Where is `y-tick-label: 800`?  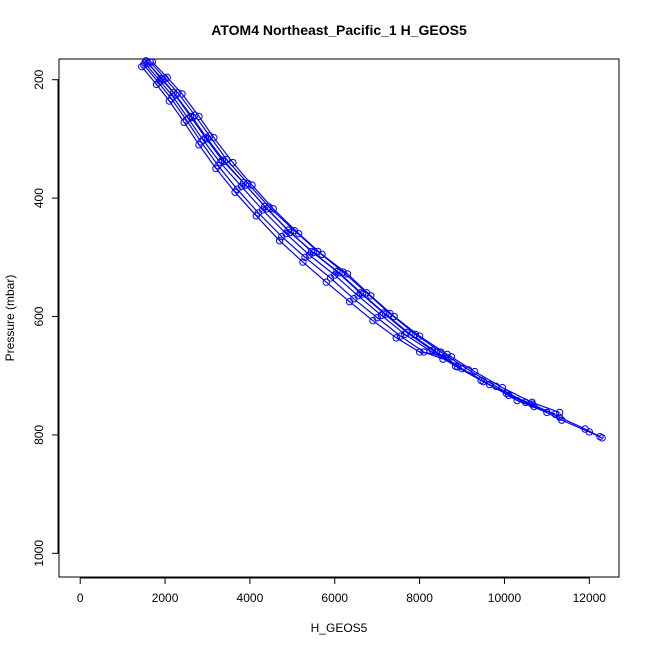 y-tick-label: 800 is located at coordinates (39, 435).